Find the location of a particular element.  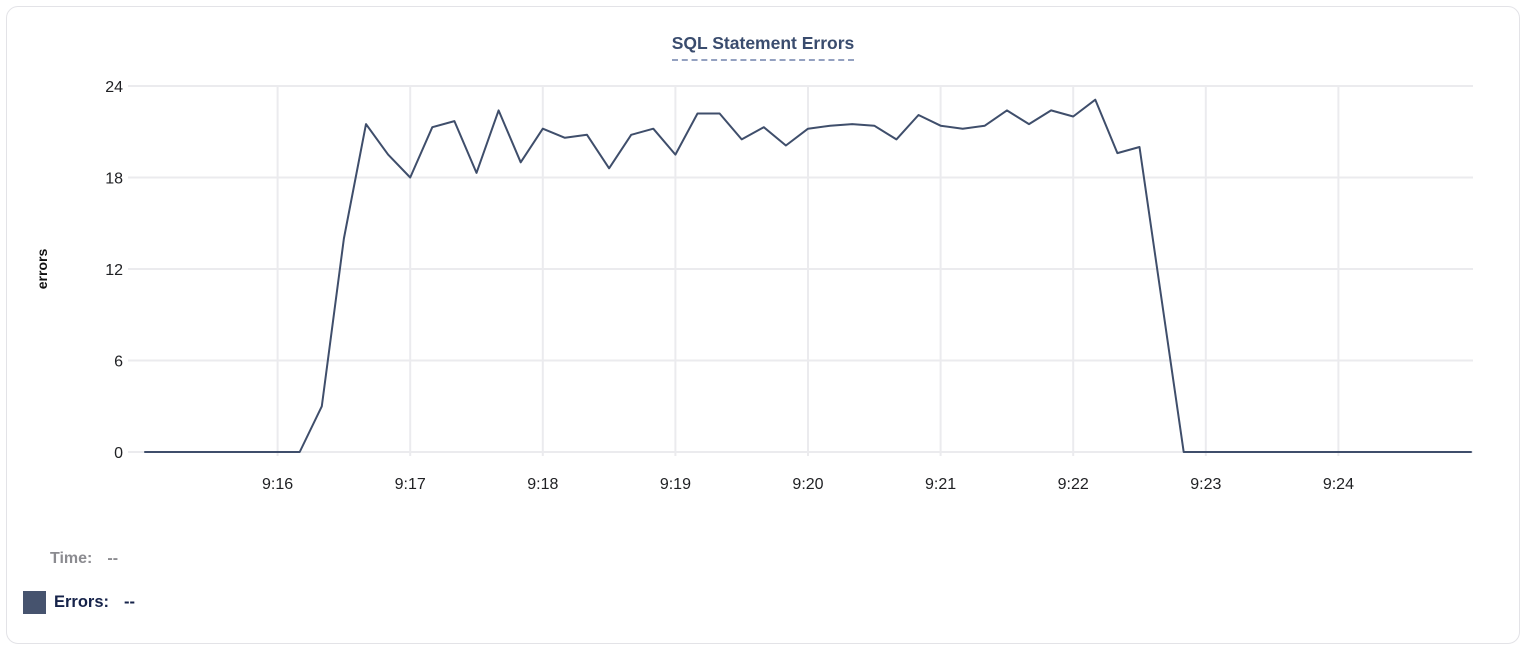

errors-series-swatch-icon is located at coordinates (34, 602).